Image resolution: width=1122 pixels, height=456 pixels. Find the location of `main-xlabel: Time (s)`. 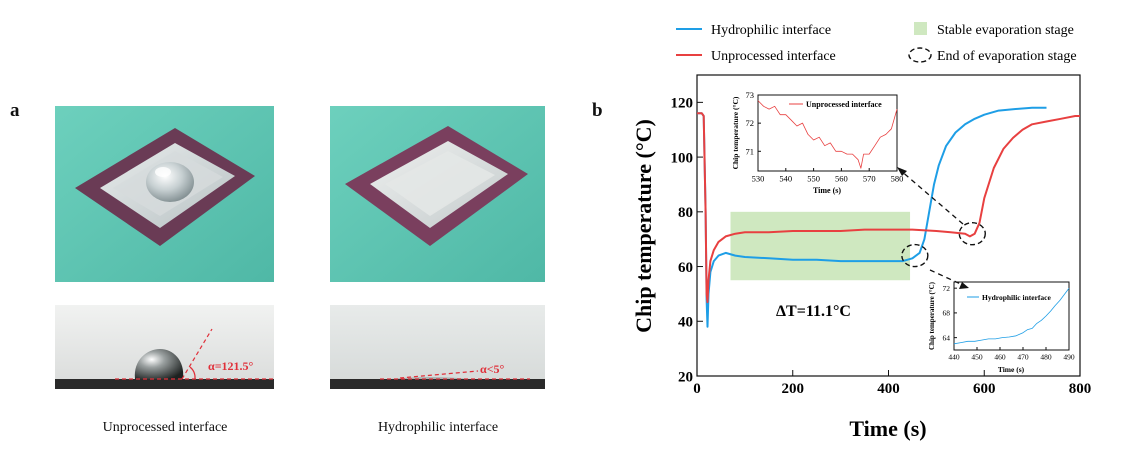

main-xlabel: Time (s) is located at coordinates (887, 428).